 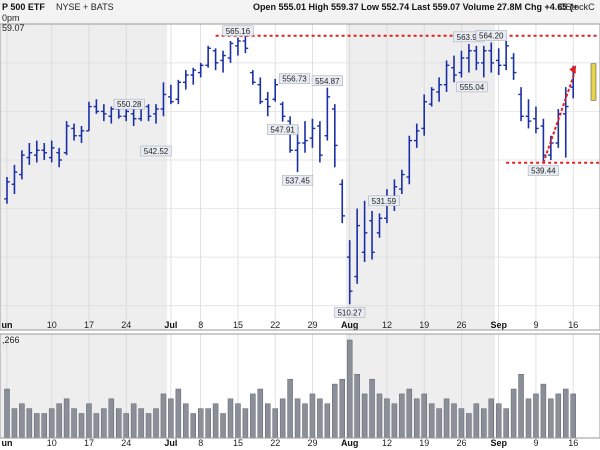 I want to click on annotation-label: 554.87, so click(x=327, y=81).